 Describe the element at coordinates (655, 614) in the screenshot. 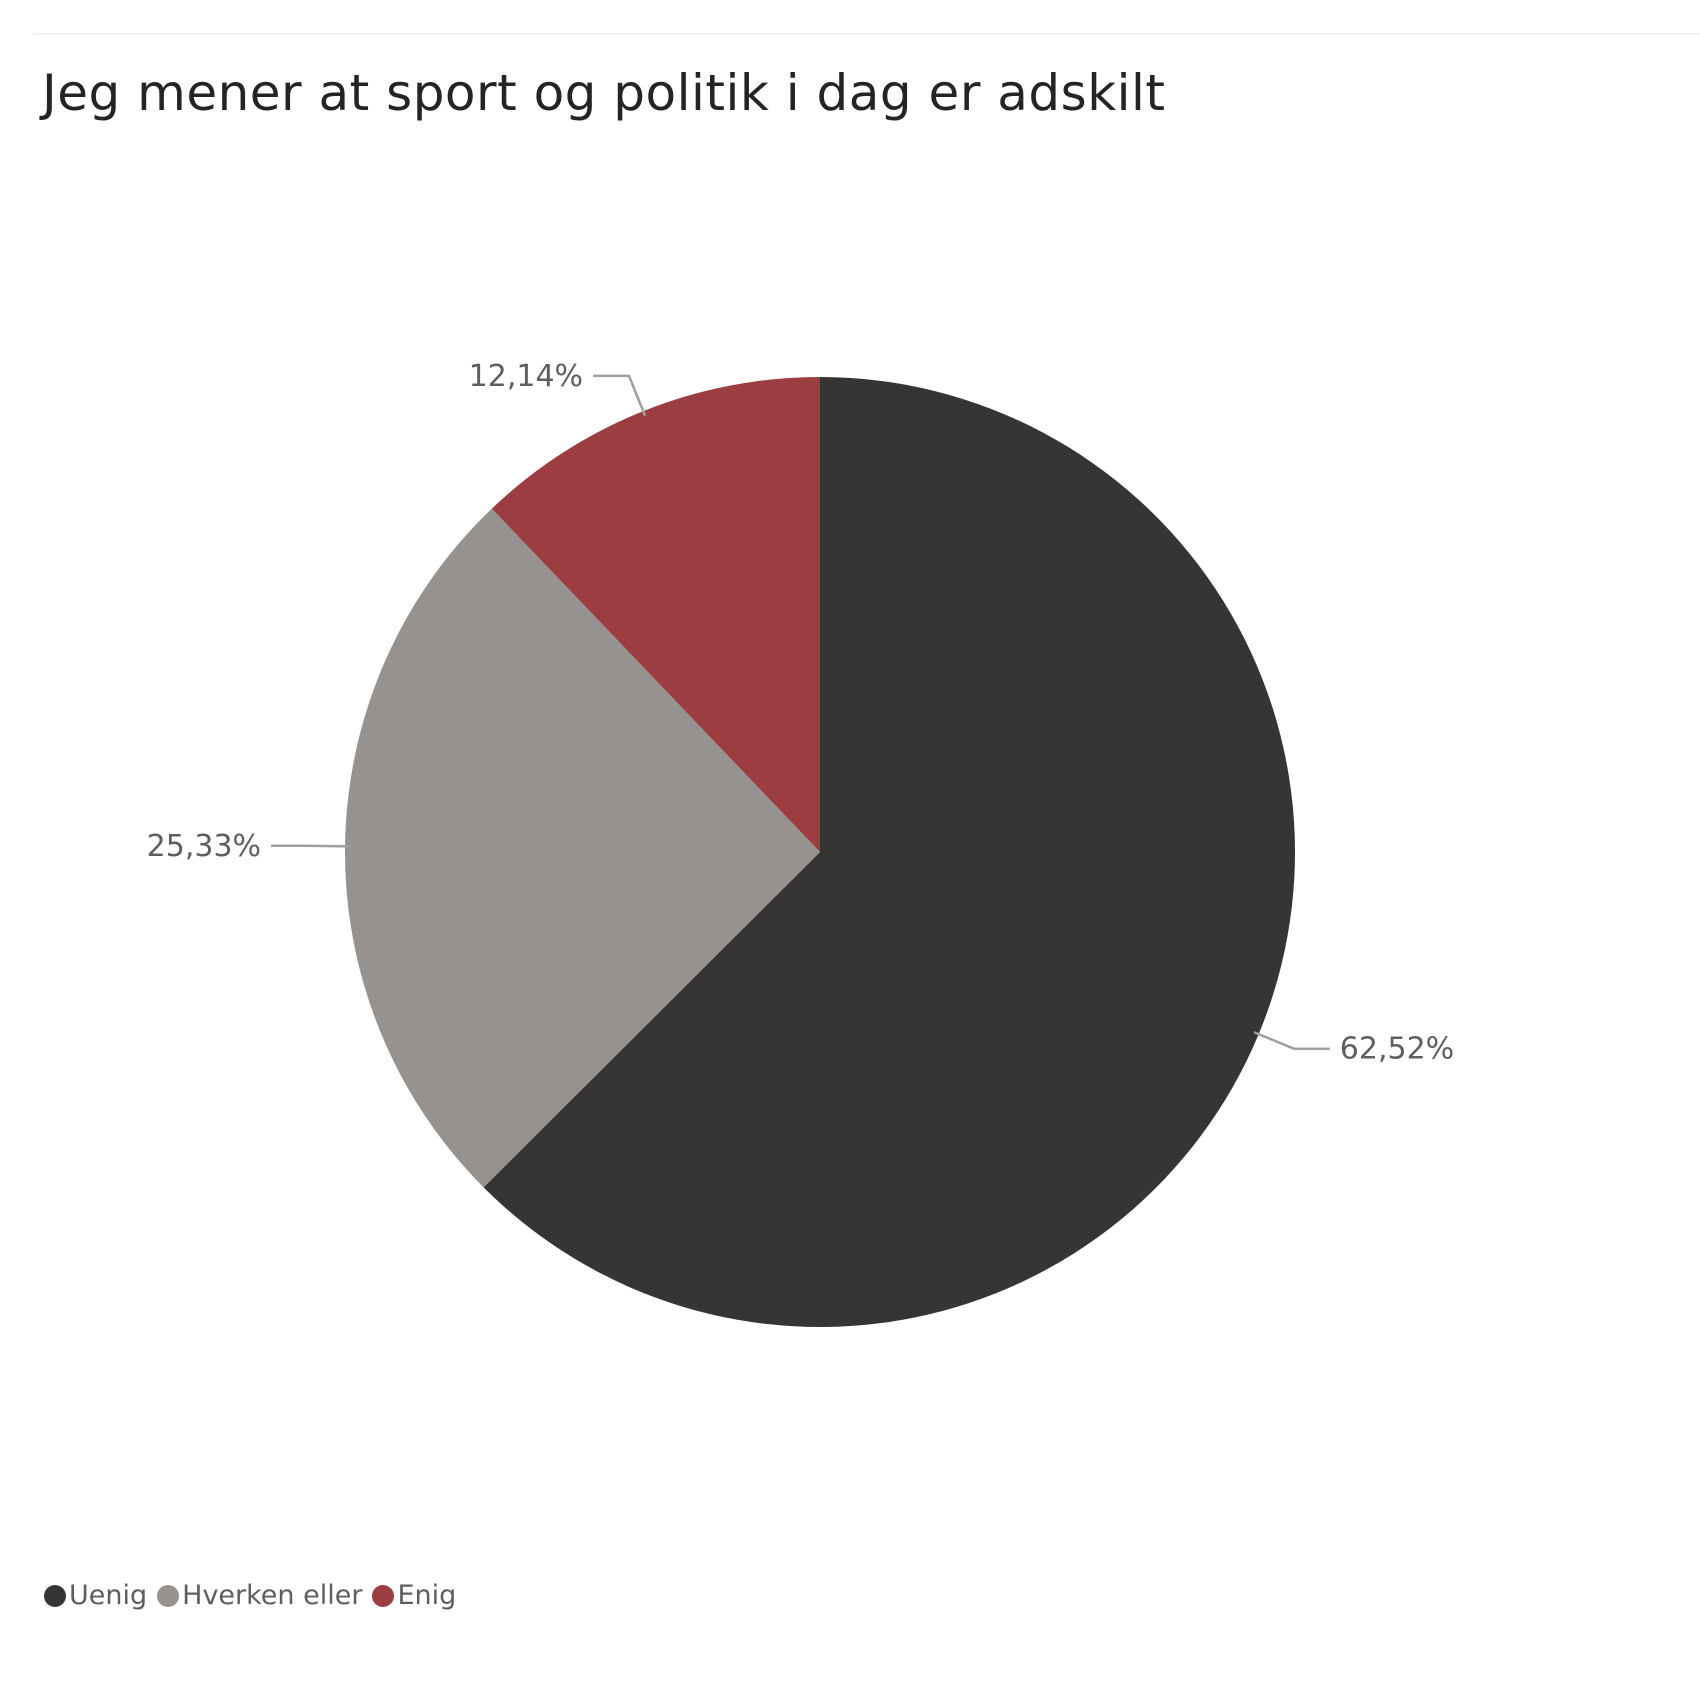

I see `pie-slice-enig` at that location.